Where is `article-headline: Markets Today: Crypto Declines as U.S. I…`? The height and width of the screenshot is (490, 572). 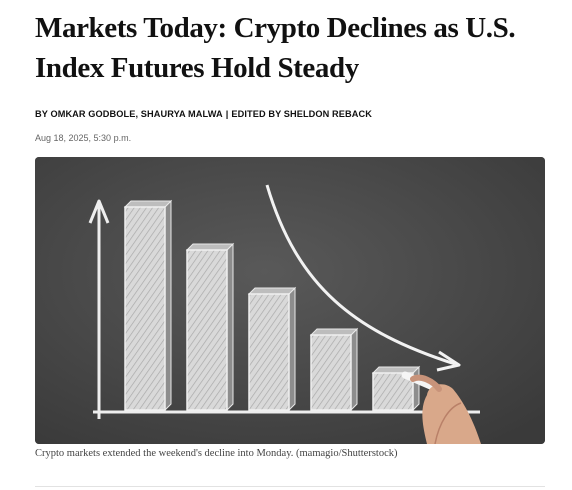
article-headline: Markets Today: Crypto Declines as U.S. I… is located at coordinates (275, 48).